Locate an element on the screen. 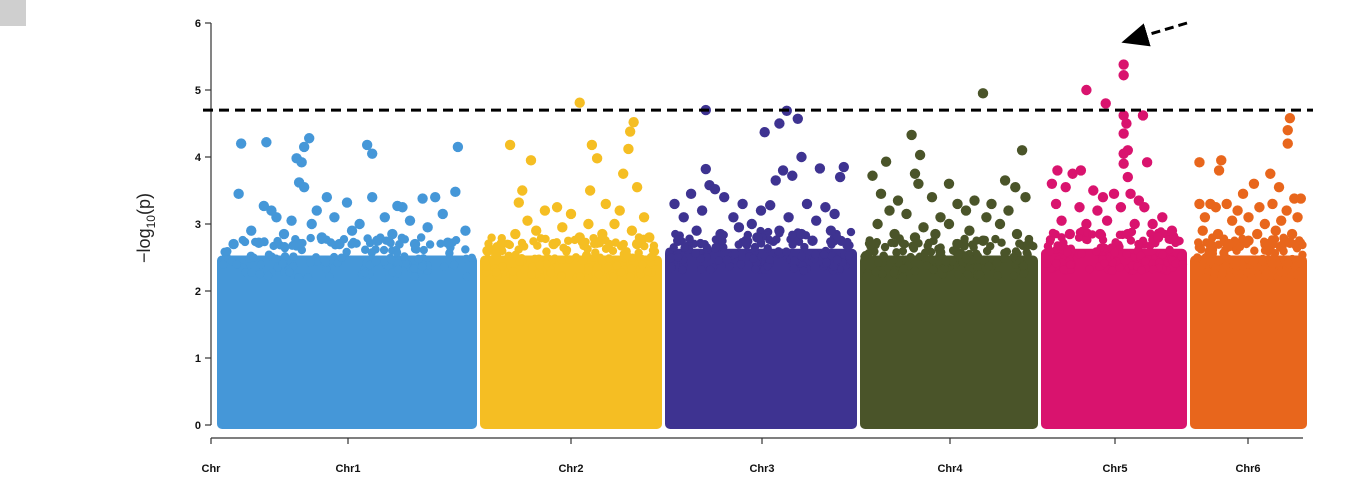  y-axis-title: −log10(p) is located at coordinates (146, 228).